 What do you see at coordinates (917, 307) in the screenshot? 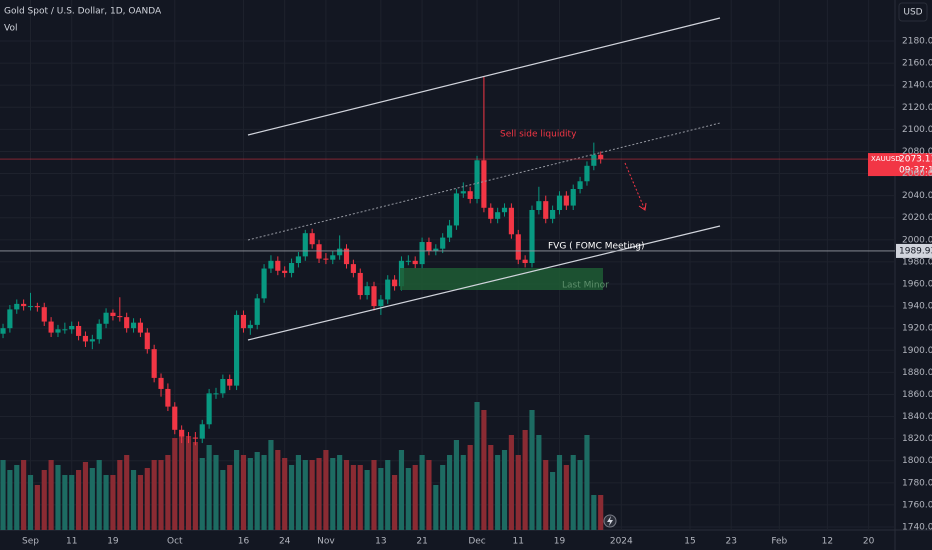
I see `y-tick-label: 1940.000` at bounding box center [917, 307].